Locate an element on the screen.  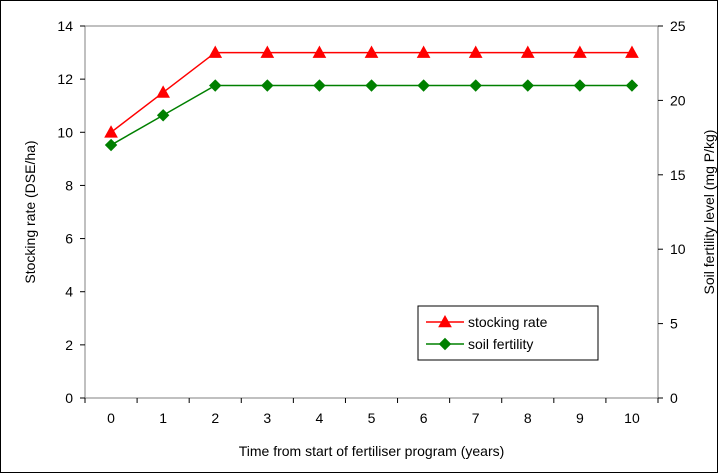
x-axis-ticks: 0 1 2 3 4 5 6 7 8 9 10 is located at coordinates (371, 412).